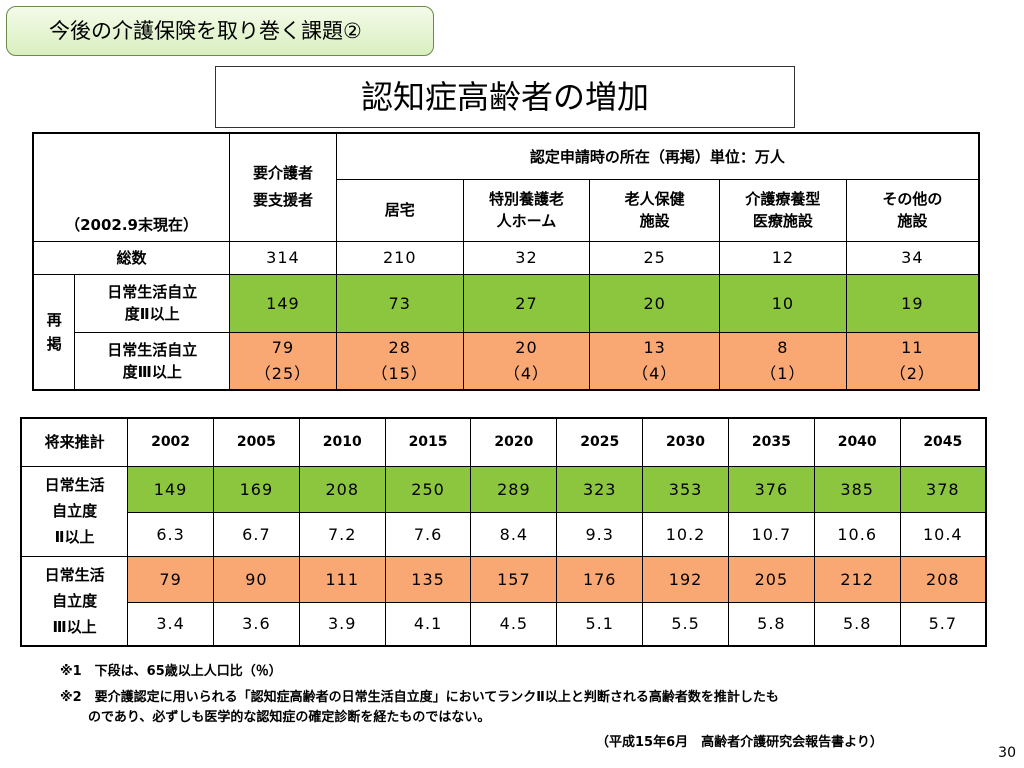 Image resolution: width=1024 pixels, height=768 pixels. I want to click on date-label: （2002.9末現在）, so click(131, 187).